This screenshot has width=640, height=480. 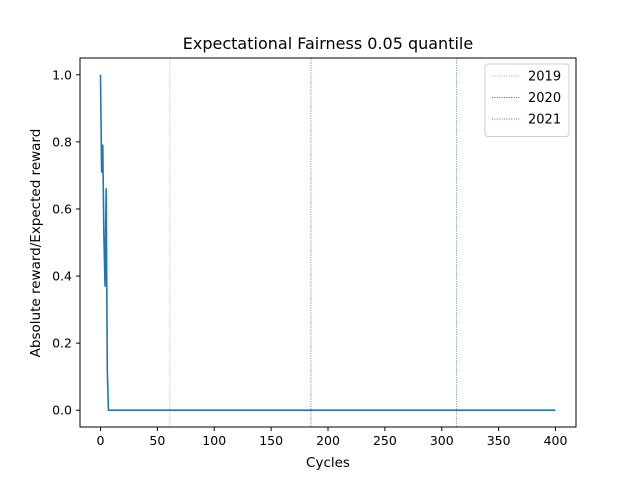 What do you see at coordinates (442, 440) in the screenshot?
I see `x-tick-label: 300` at bounding box center [442, 440].